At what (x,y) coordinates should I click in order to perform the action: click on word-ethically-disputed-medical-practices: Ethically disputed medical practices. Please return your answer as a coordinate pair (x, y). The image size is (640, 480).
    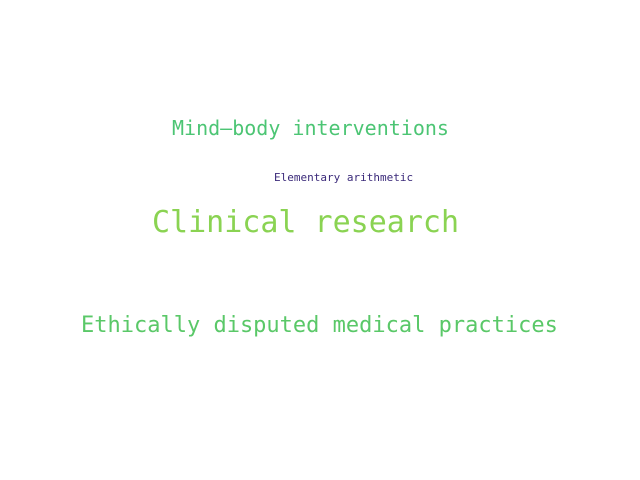
    Looking at the image, I should click on (319, 325).